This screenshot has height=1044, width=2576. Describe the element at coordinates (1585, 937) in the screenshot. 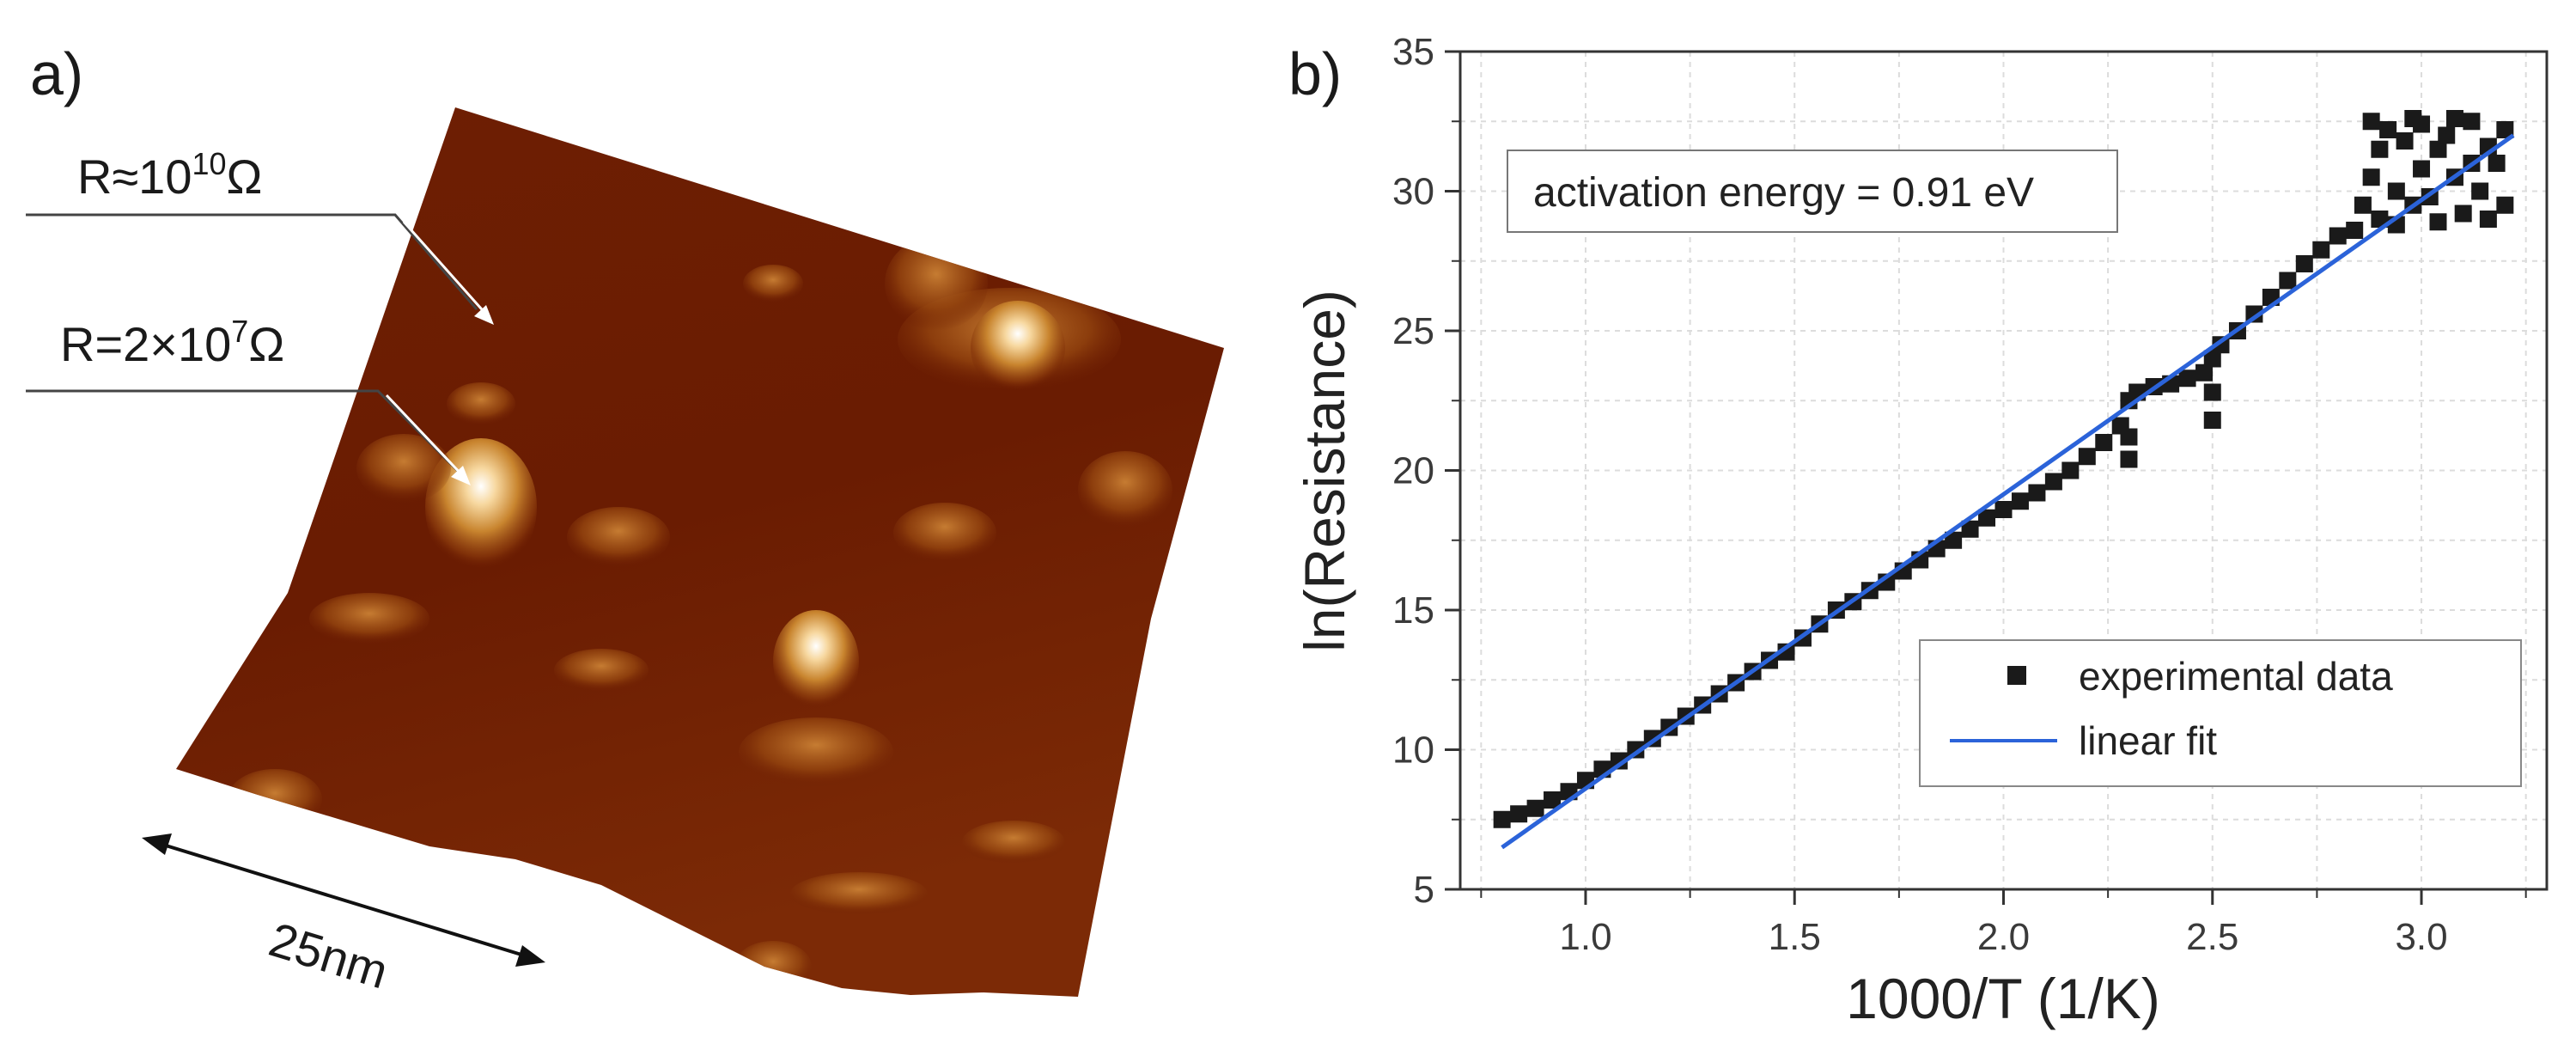

I see `x-tick-label: 1.0` at that location.